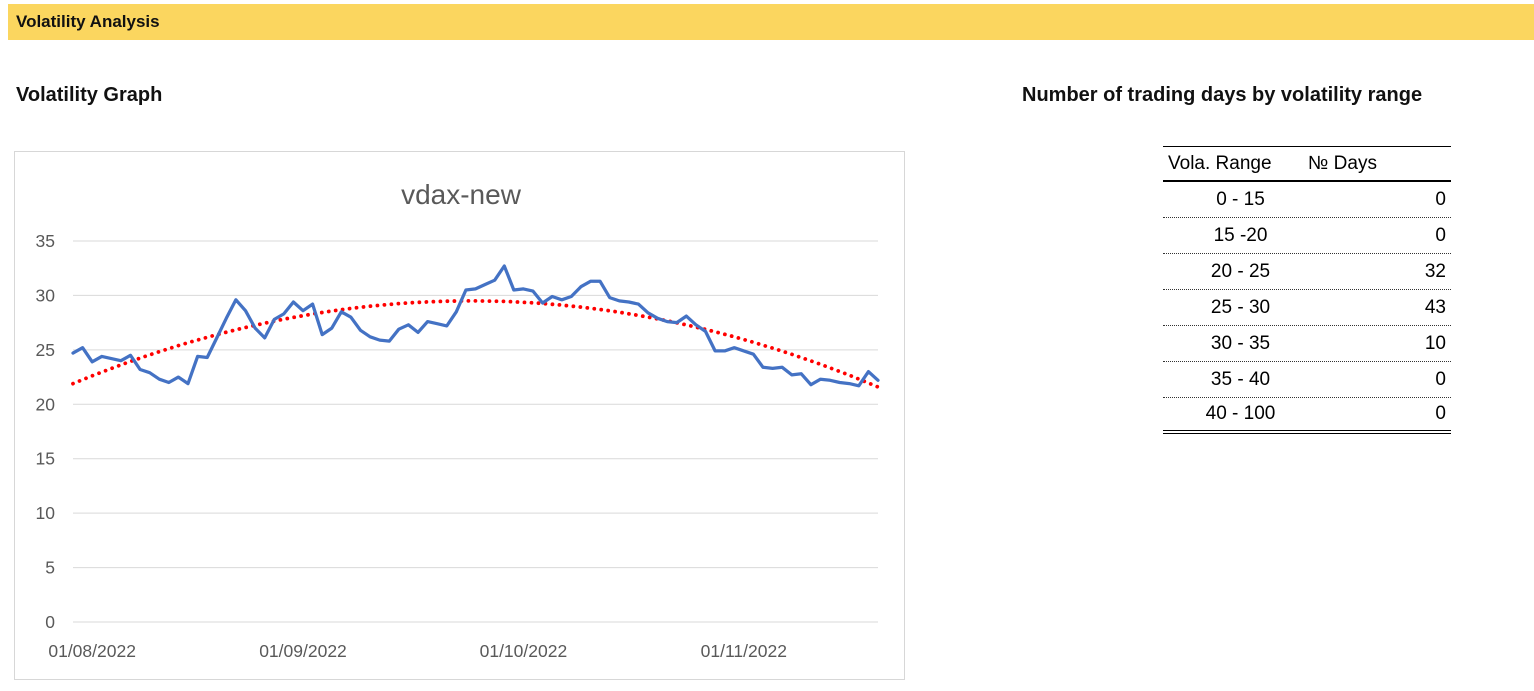  What do you see at coordinates (92, 651) in the screenshot?
I see `x-axis-tick-label: 01/08/2022` at bounding box center [92, 651].